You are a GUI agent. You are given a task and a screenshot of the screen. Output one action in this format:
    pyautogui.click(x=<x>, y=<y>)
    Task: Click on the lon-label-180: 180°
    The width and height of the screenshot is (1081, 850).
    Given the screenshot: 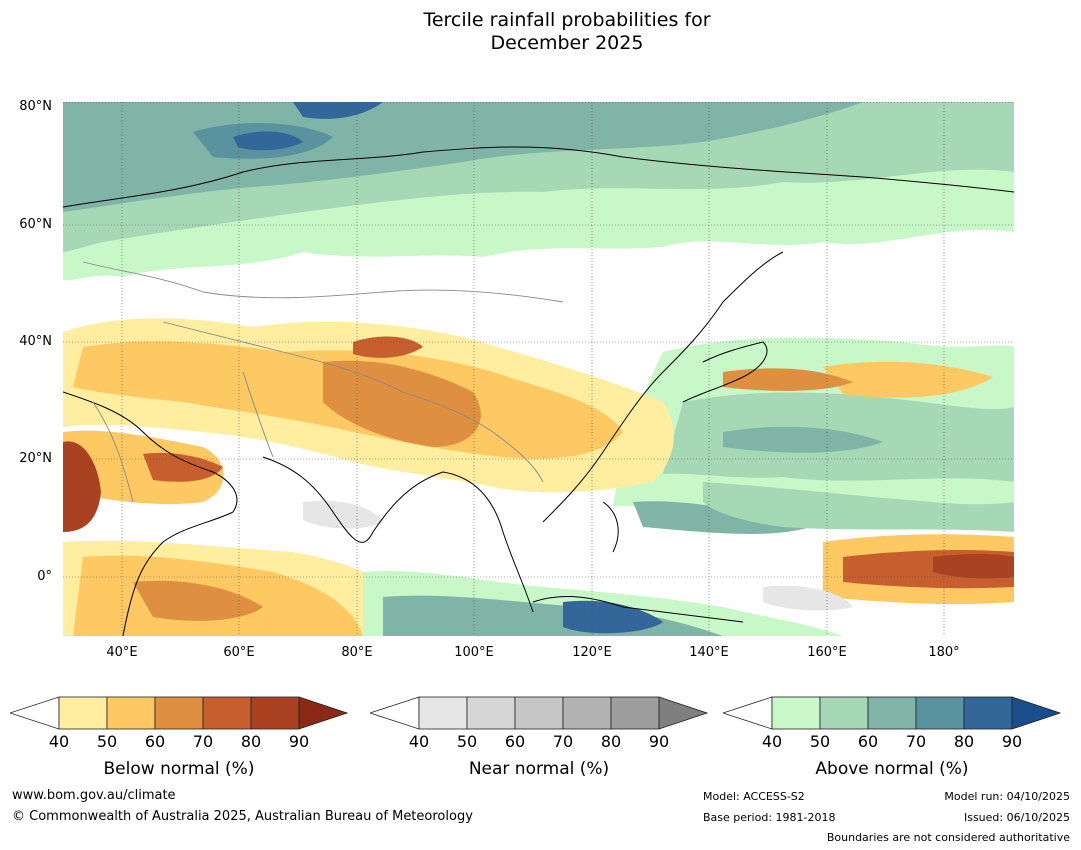 What is the action you would take?
    pyautogui.click(x=944, y=652)
    